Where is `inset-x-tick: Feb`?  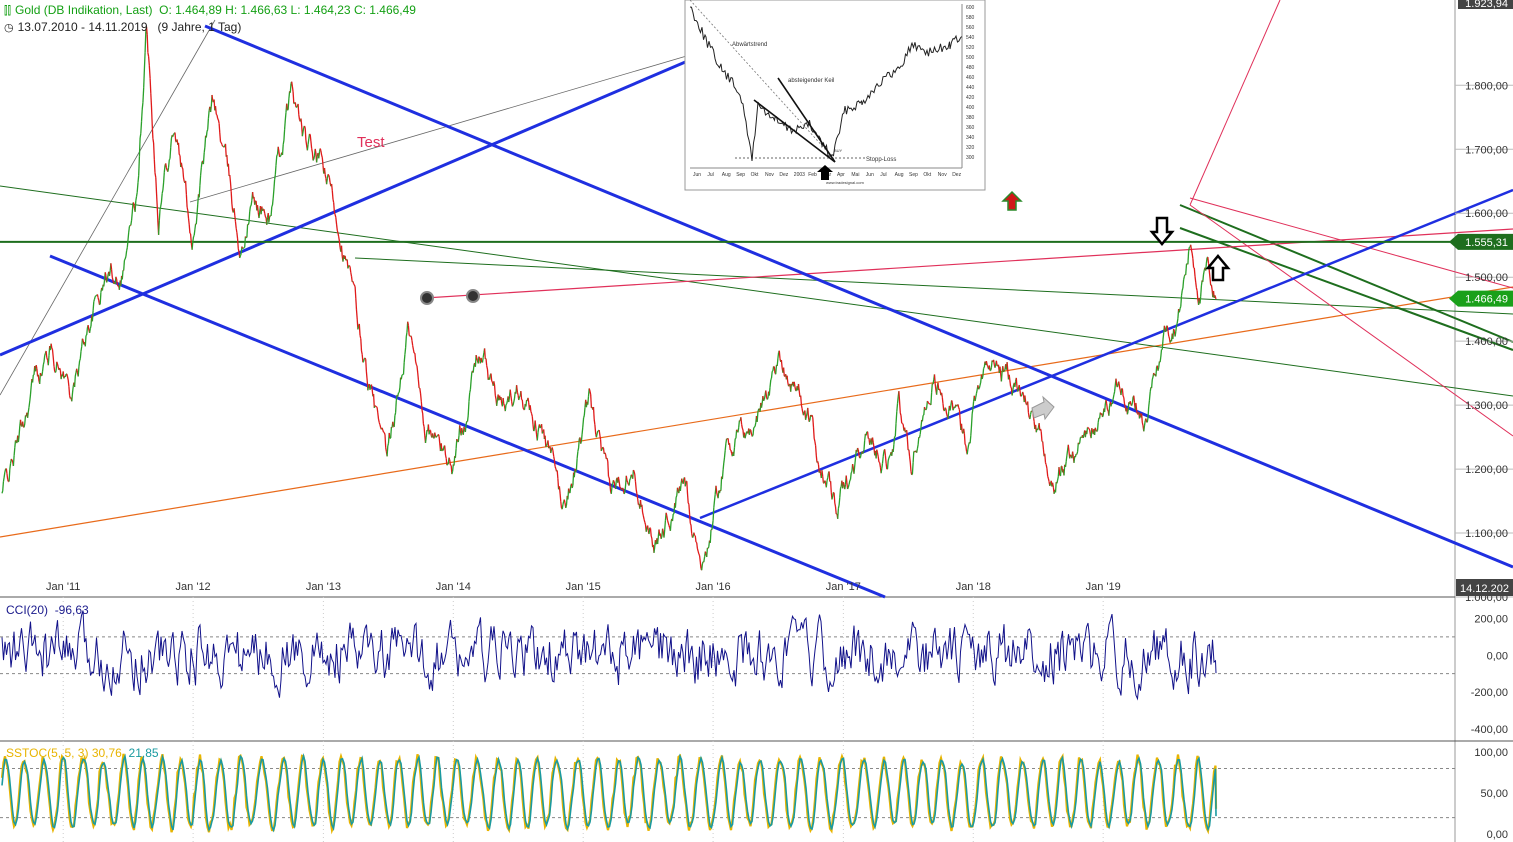
inset-x-tick: Feb is located at coordinates (812, 175).